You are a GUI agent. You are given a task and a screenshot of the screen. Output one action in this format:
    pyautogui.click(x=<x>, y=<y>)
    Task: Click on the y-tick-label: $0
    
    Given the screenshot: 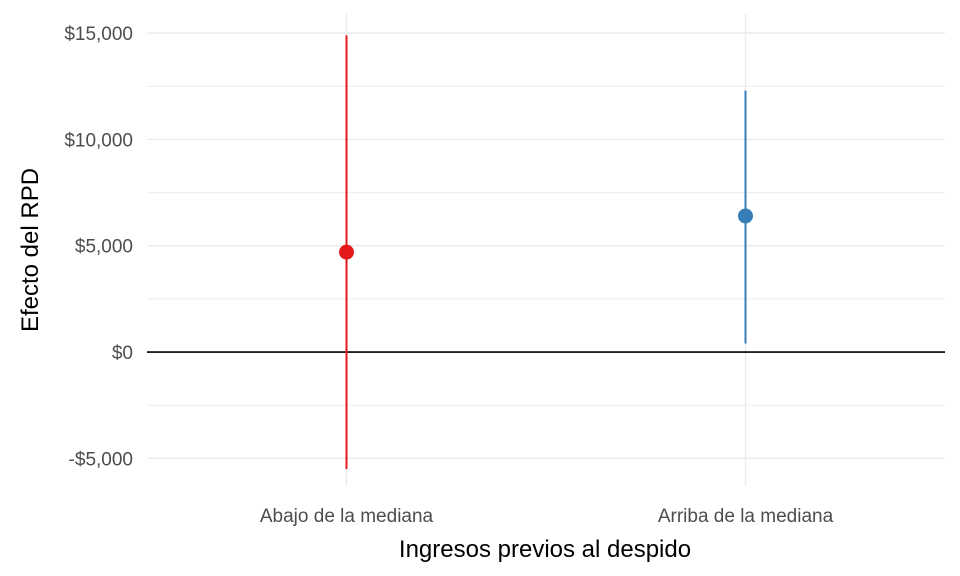 What is the action you would take?
    pyautogui.click(x=122, y=353)
    